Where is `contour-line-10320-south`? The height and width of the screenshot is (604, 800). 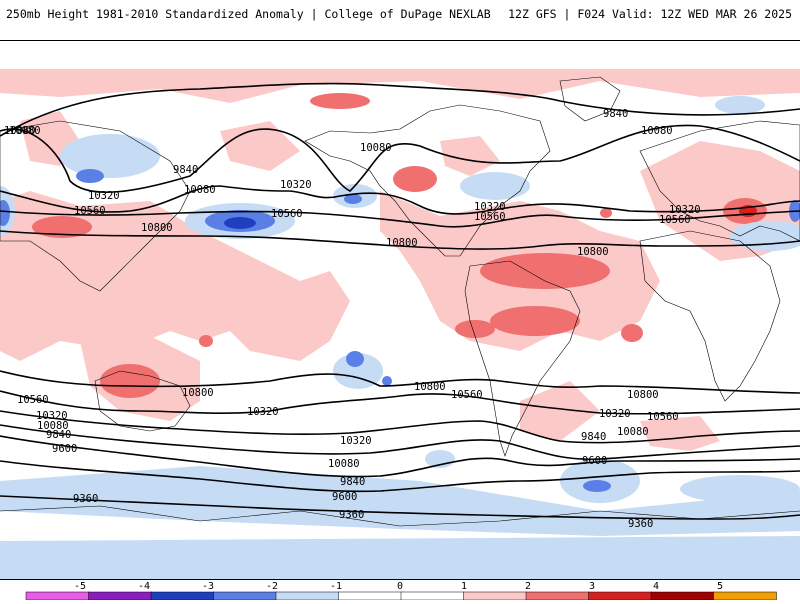 contour-line-10320-south is located at coordinates (400, 427).